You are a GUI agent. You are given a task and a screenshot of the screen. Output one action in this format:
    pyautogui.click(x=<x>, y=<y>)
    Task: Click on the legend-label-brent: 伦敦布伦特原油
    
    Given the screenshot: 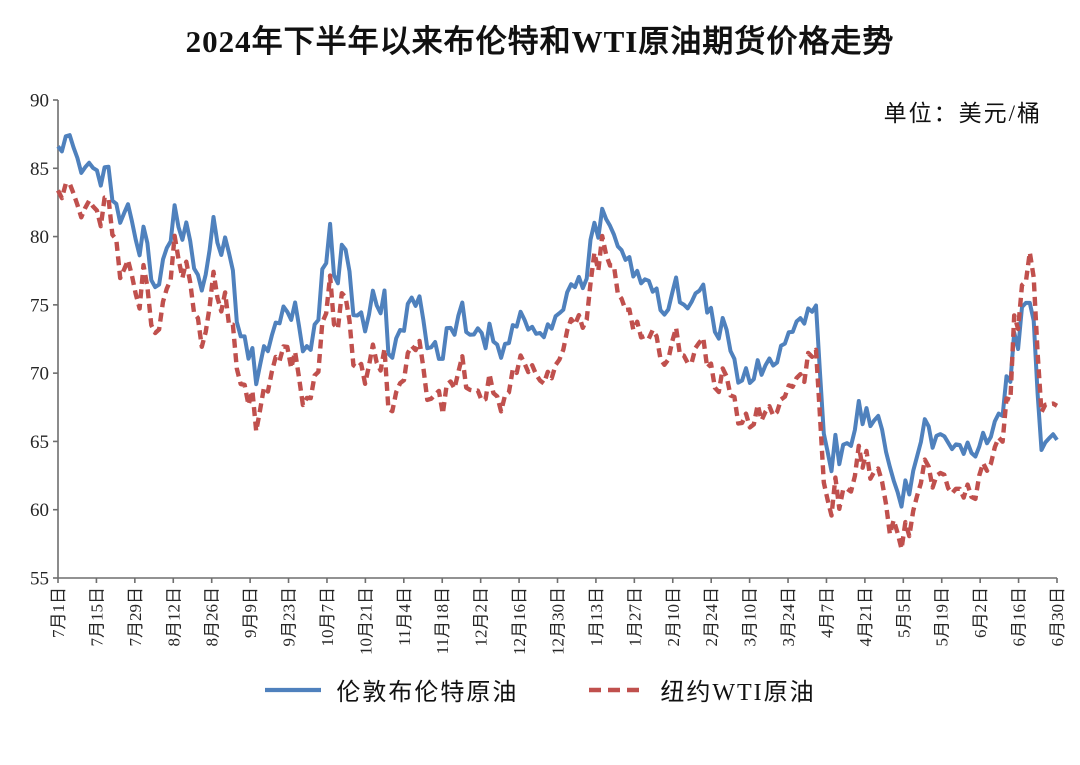 What is the action you would take?
    pyautogui.click(x=427, y=693)
    